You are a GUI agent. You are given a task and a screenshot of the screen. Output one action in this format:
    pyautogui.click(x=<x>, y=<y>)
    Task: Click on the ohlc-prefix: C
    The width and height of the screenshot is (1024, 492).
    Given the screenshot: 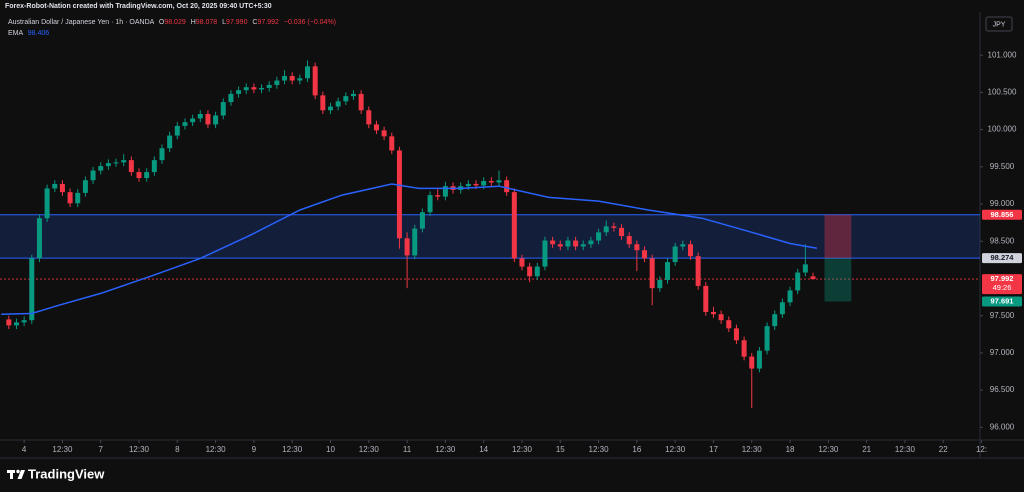 What is the action you would take?
    pyautogui.click(x=254, y=22)
    